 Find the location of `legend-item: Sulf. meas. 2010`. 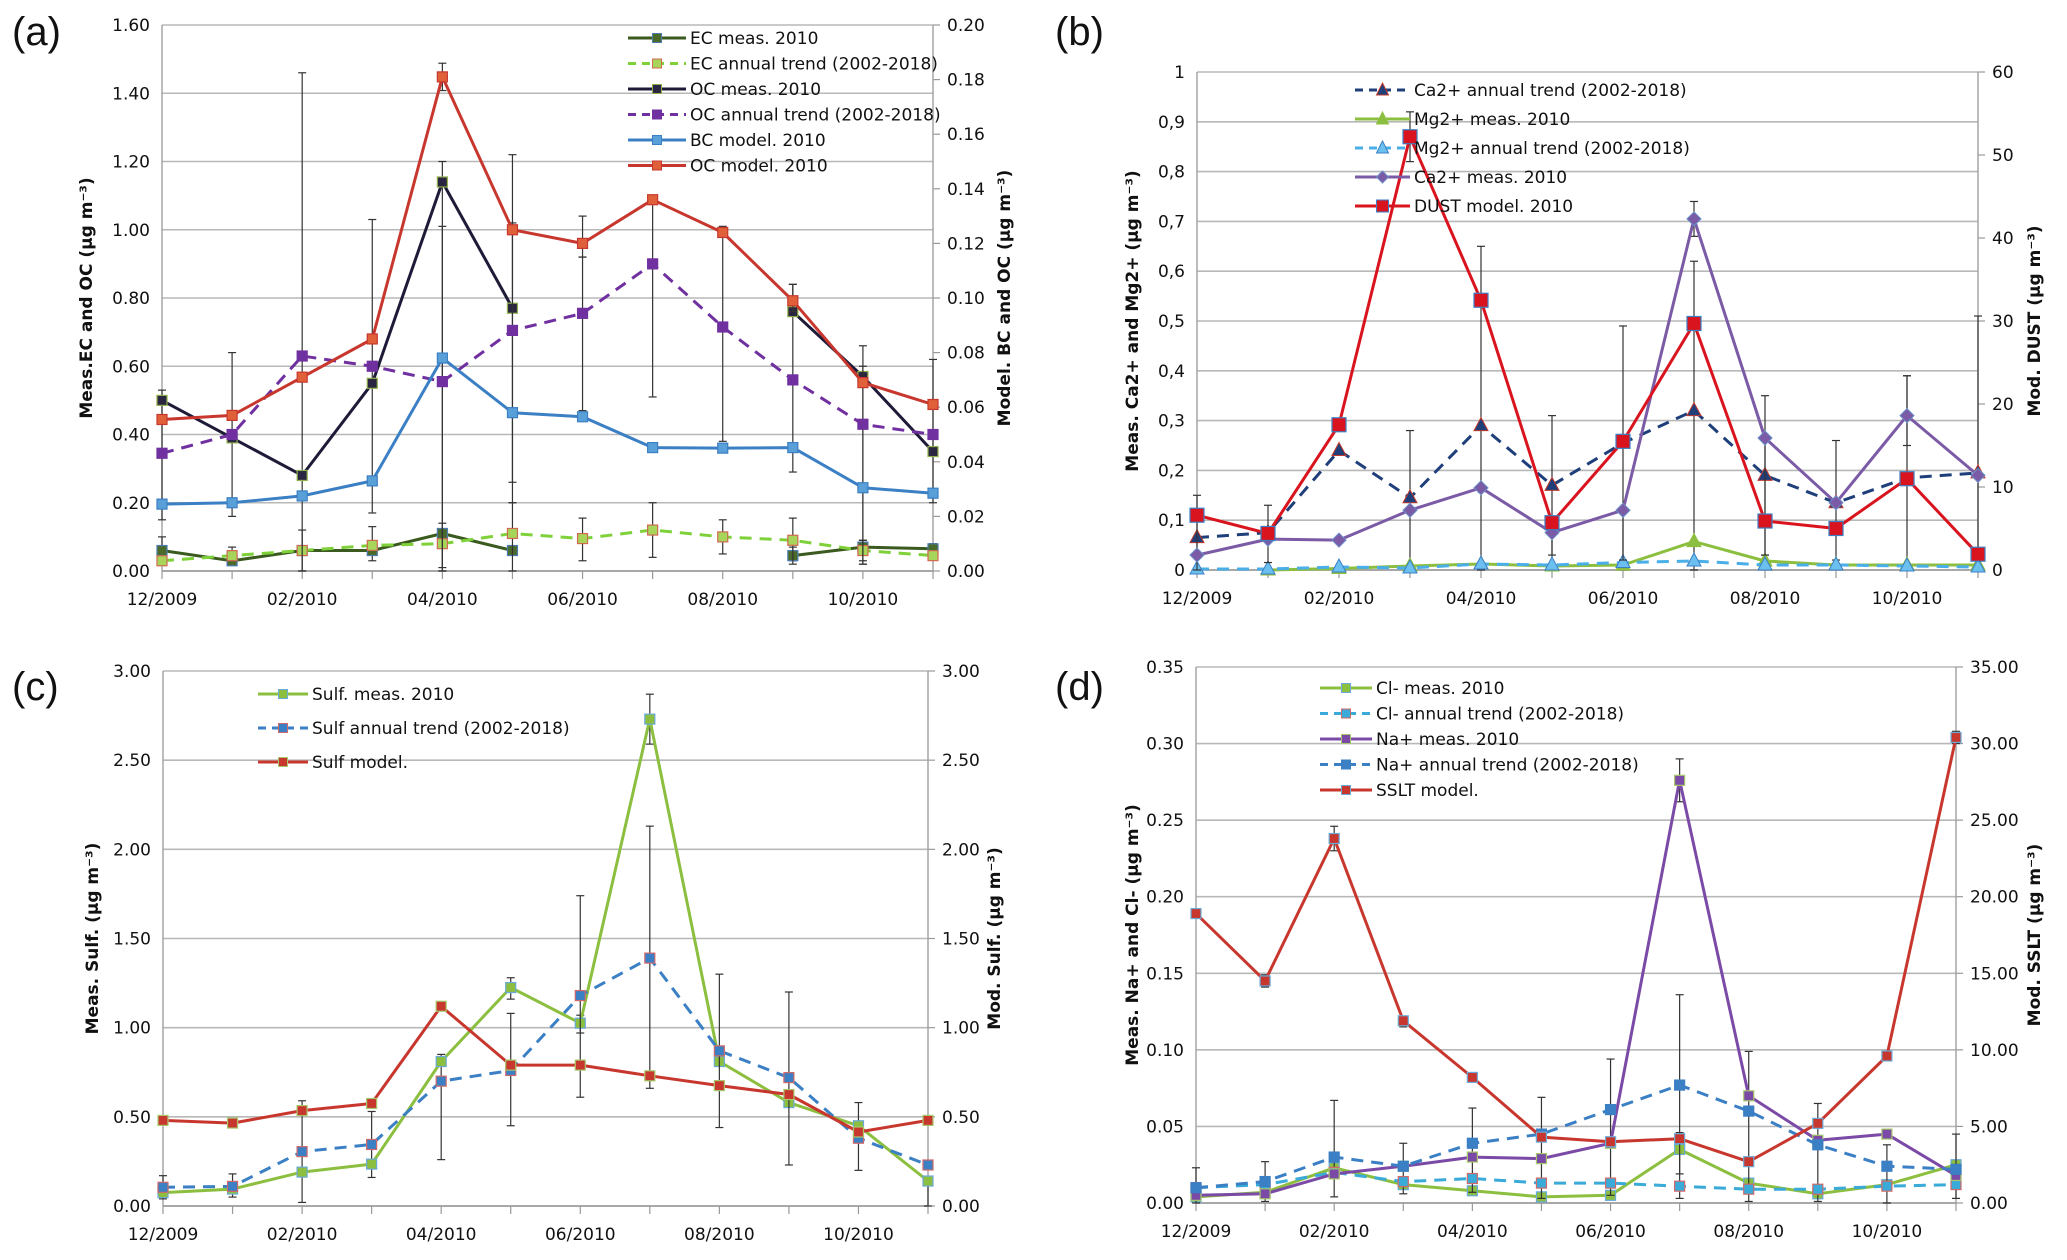

legend-item: Sulf. meas. 2010 is located at coordinates (356, 695).